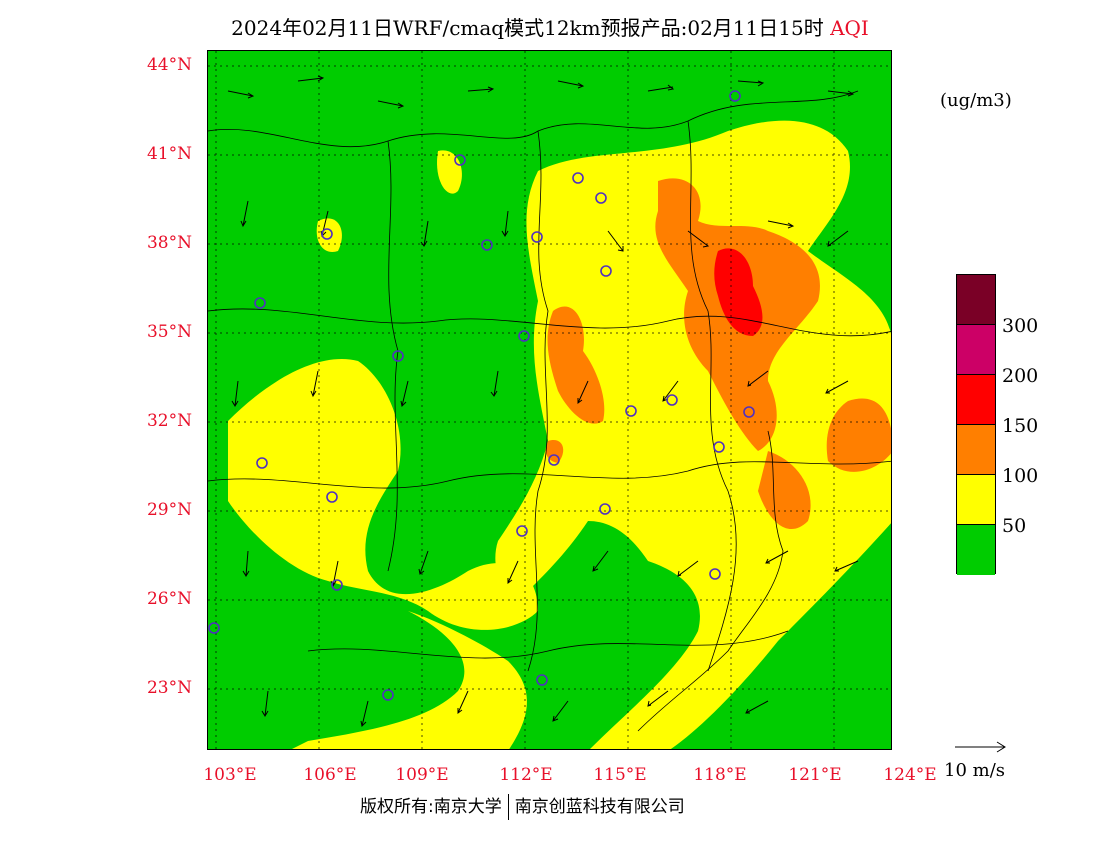  I want to click on lat-label-23: 23°N, so click(169, 688).